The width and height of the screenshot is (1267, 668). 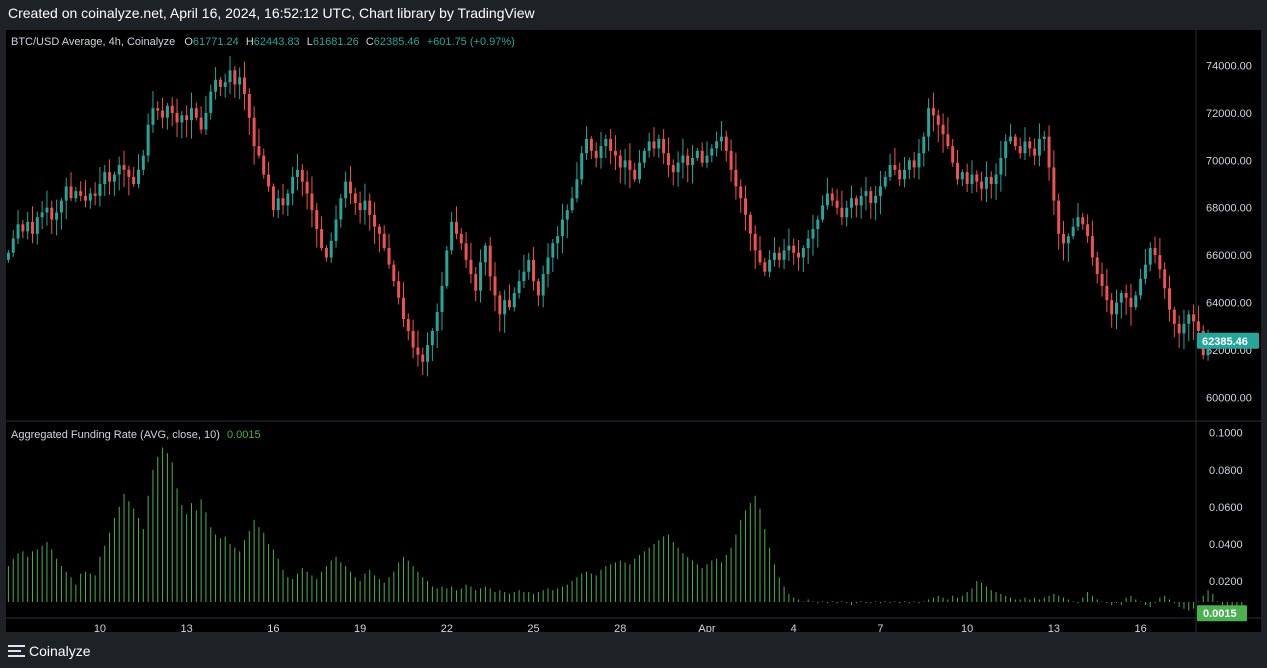 I want to click on time-tick-label: 13, so click(x=1054, y=627).